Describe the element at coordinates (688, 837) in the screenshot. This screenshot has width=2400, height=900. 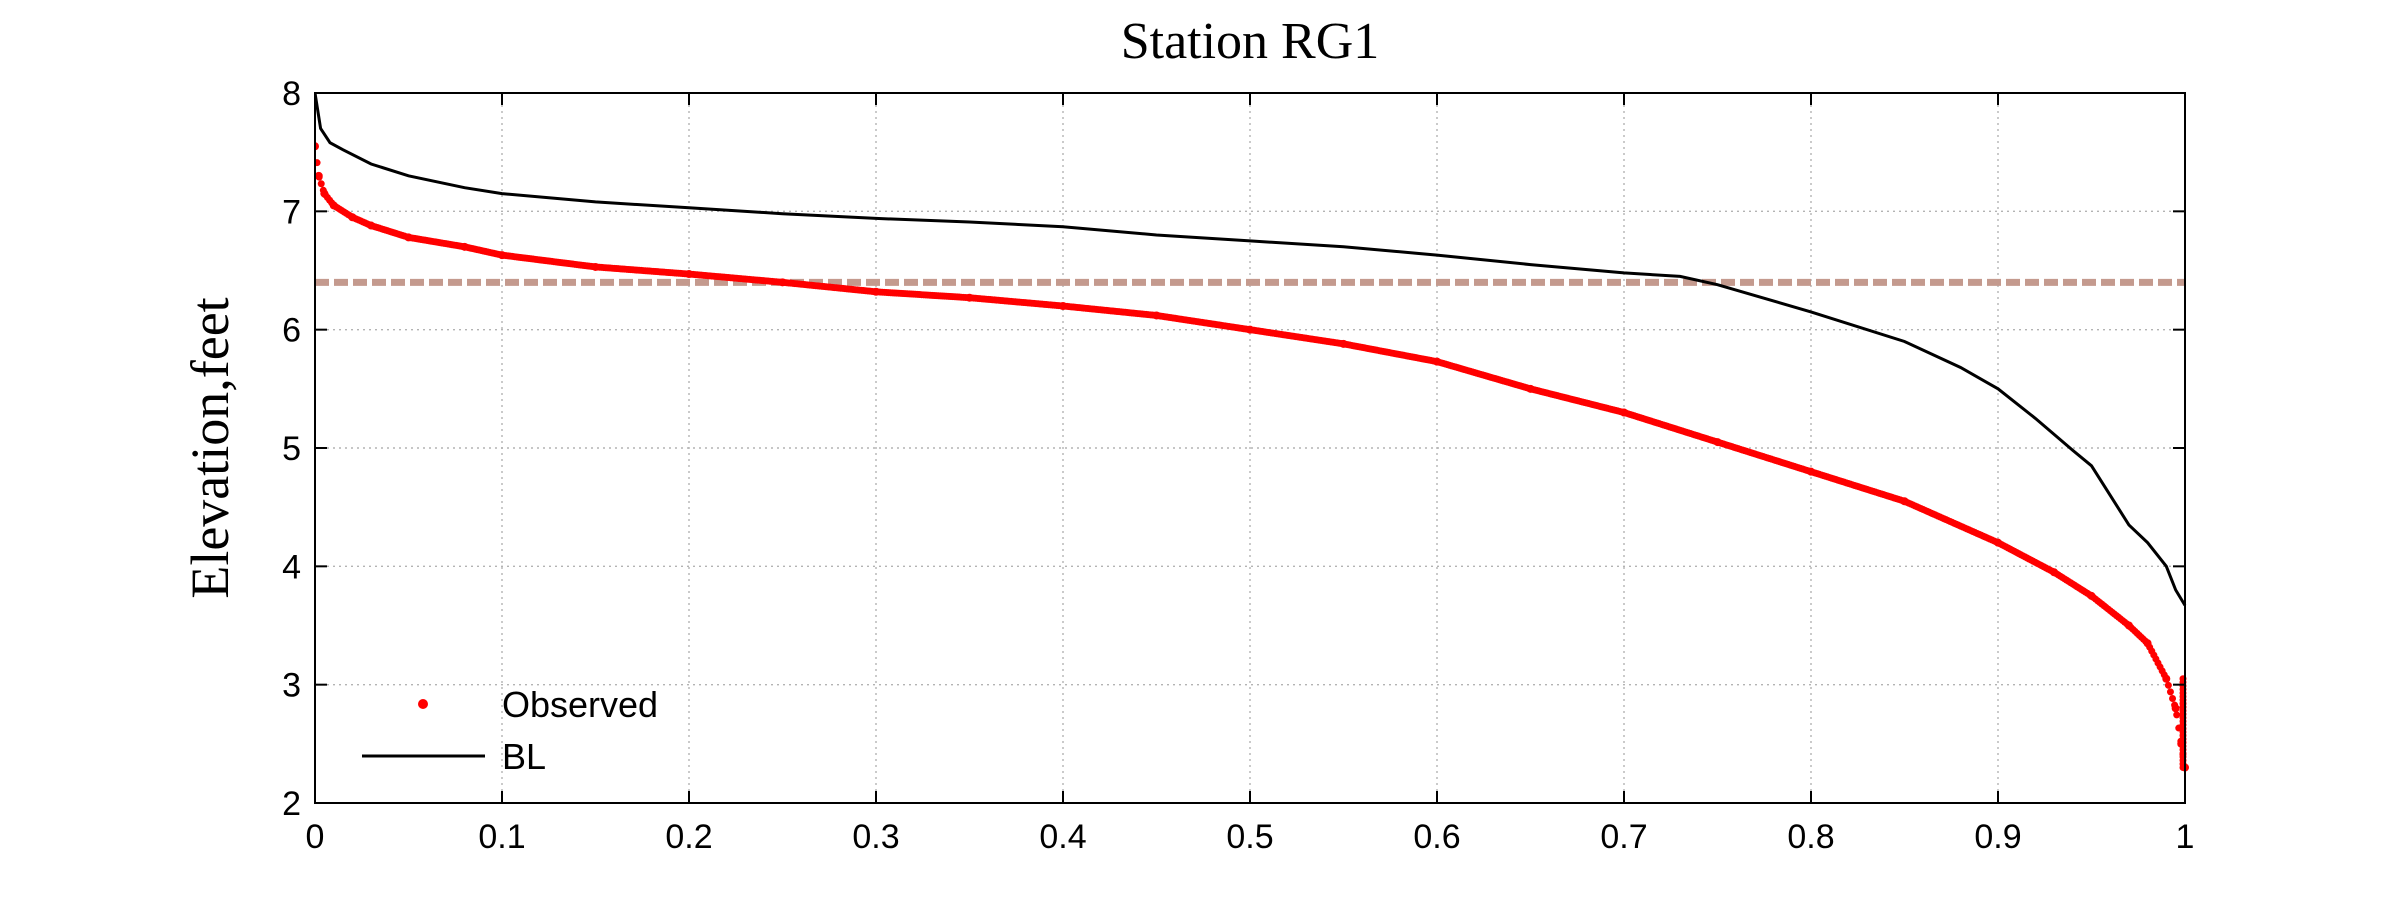
I see `x-tick-label: 0.2` at that location.